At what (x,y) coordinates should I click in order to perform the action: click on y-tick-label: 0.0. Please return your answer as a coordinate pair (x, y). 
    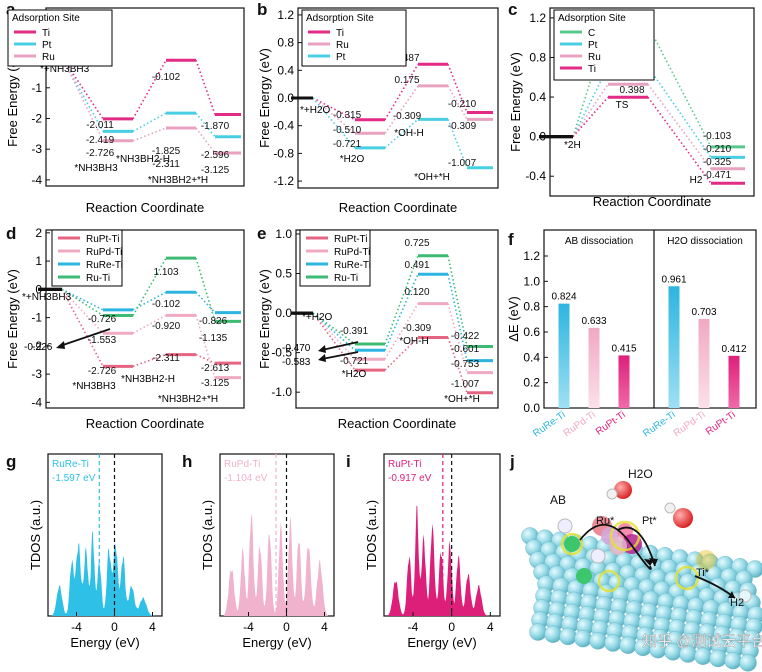
    Looking at the image, I should click on (285, 98).